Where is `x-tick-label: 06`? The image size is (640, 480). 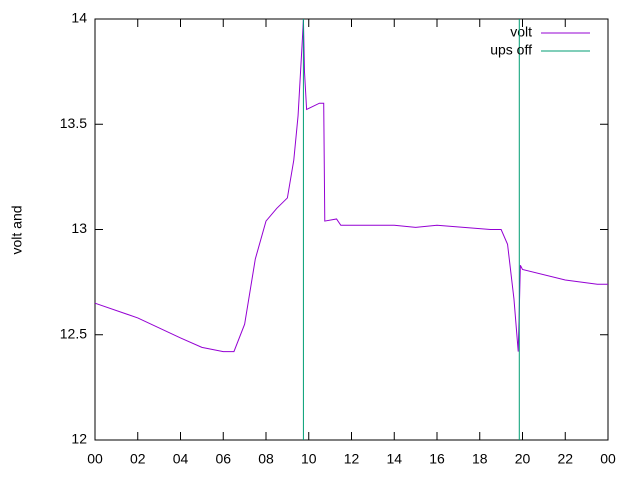 x-tick-label: 06 is located at coordinates (223, 459).